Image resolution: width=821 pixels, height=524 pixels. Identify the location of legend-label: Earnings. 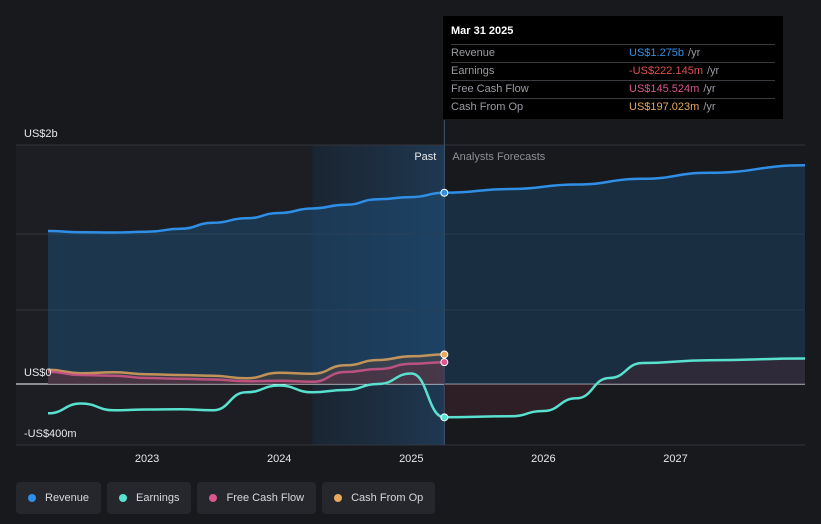
(158, 498).